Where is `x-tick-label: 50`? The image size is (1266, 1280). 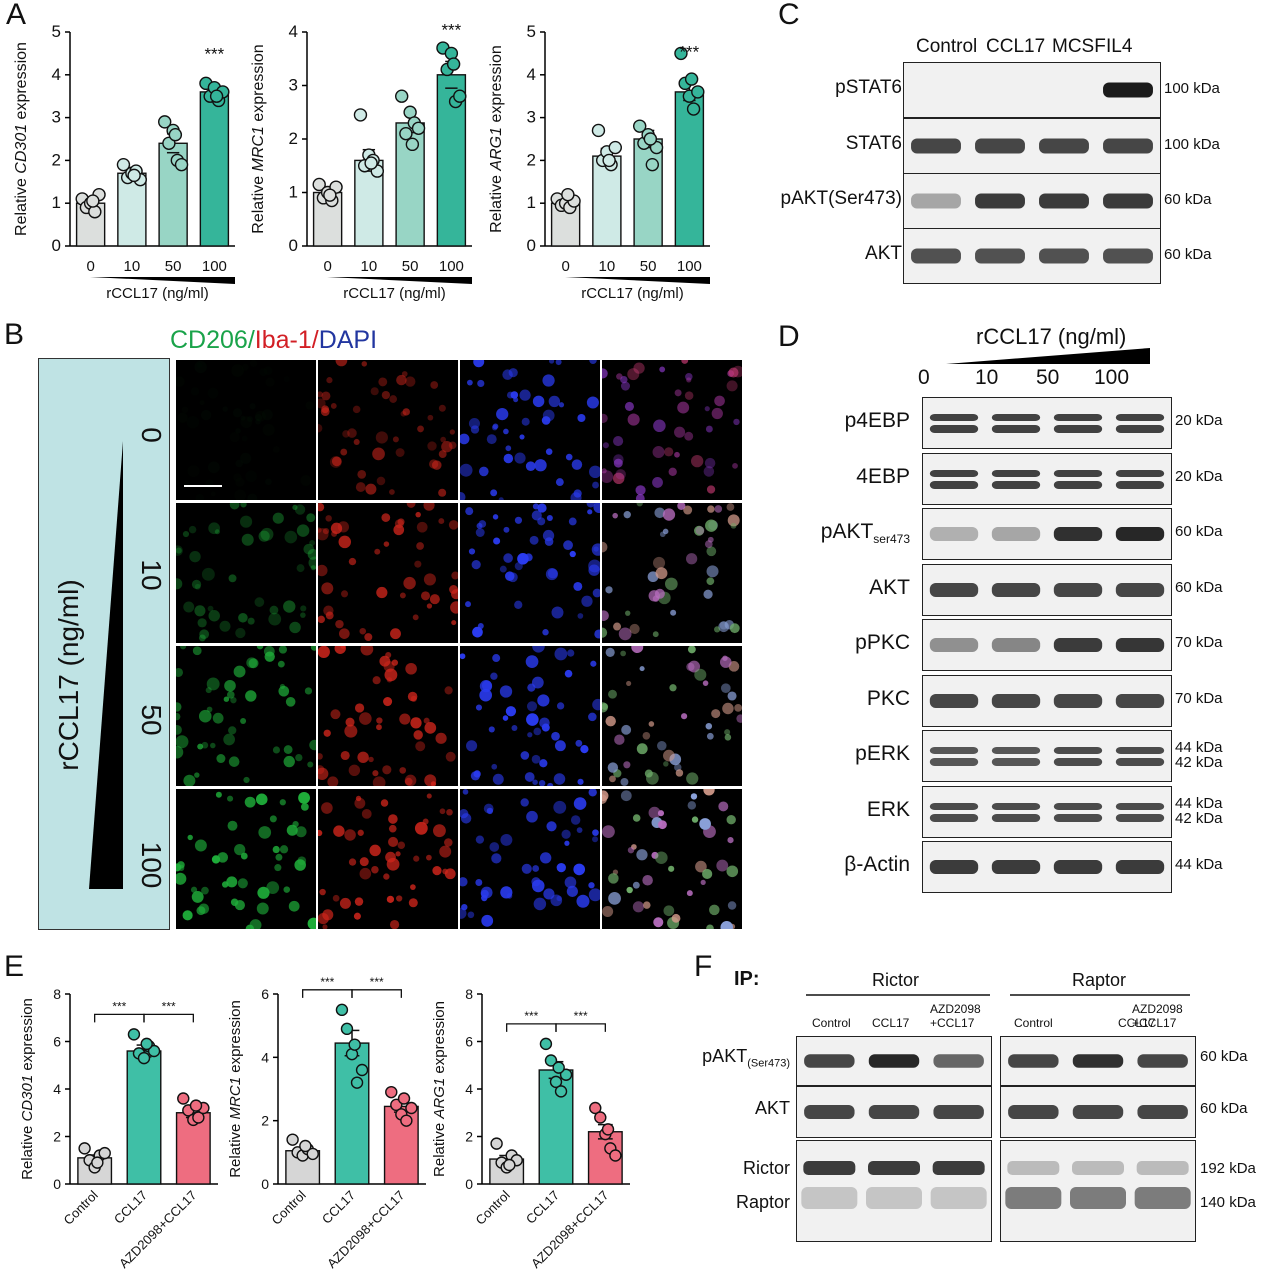
x-tick-label: 50 is located at coordinates (648, 266).